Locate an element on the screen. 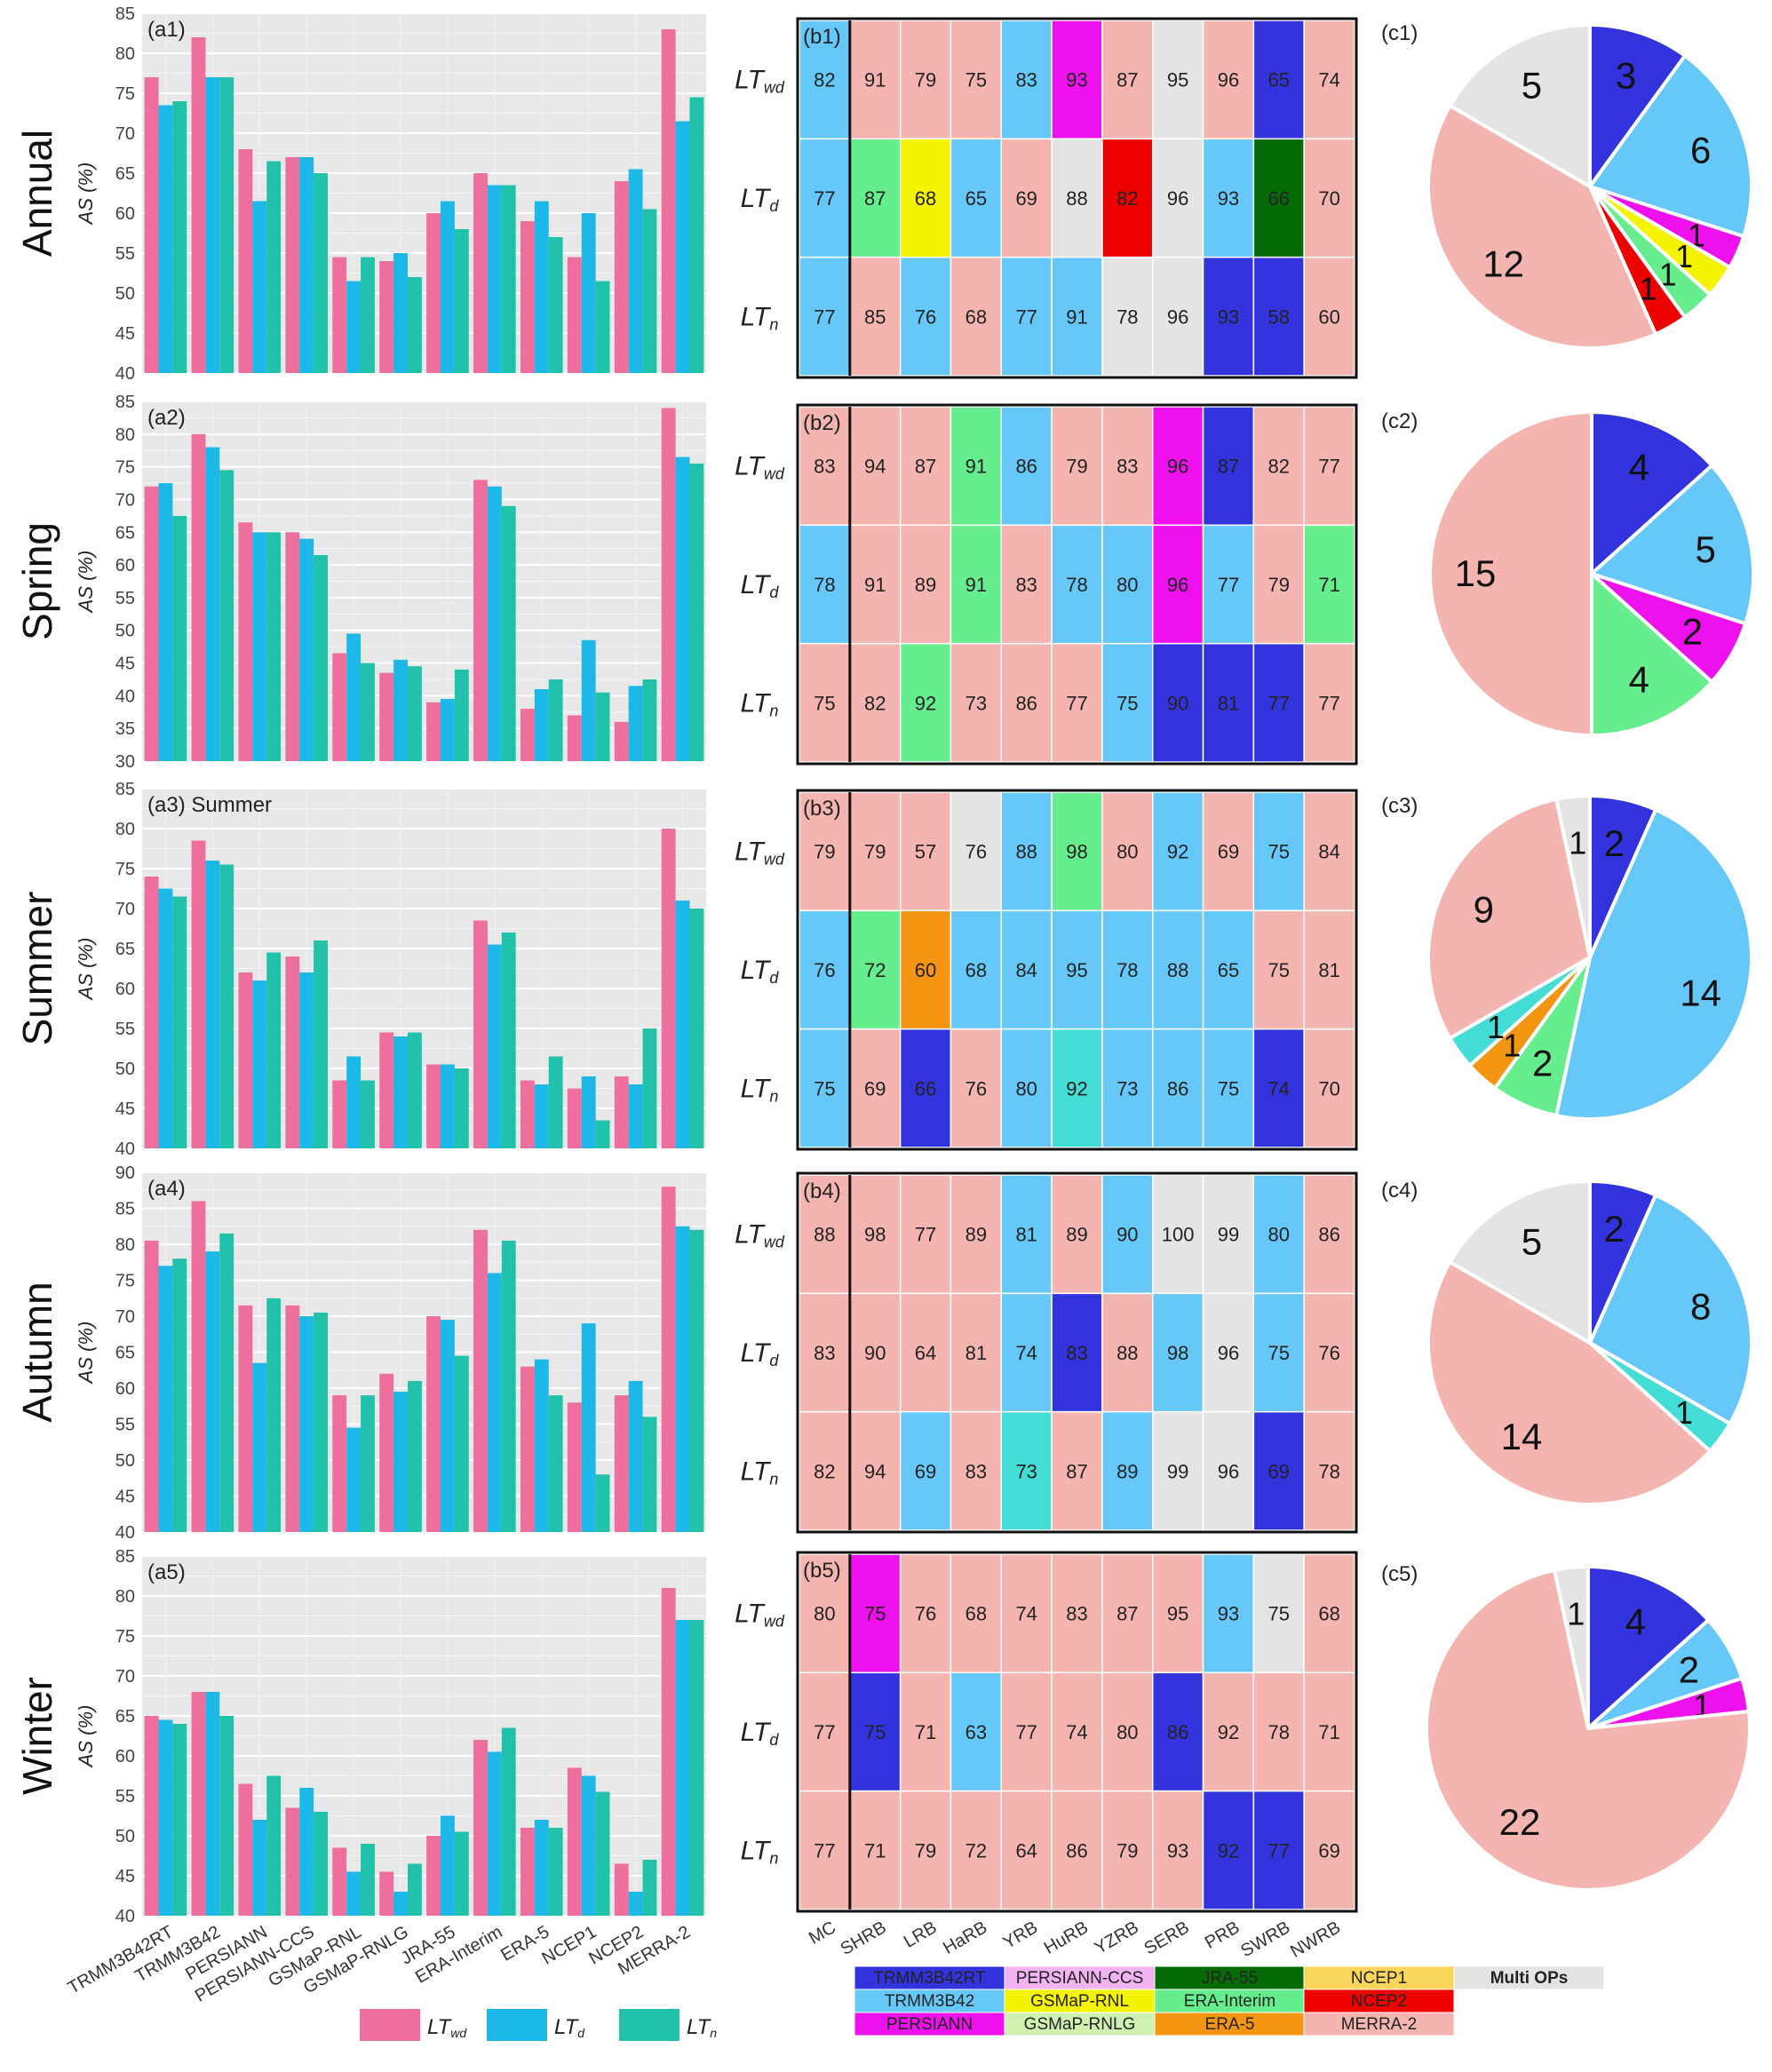  heat-value: 90 is located at coordinates (875, 1353).